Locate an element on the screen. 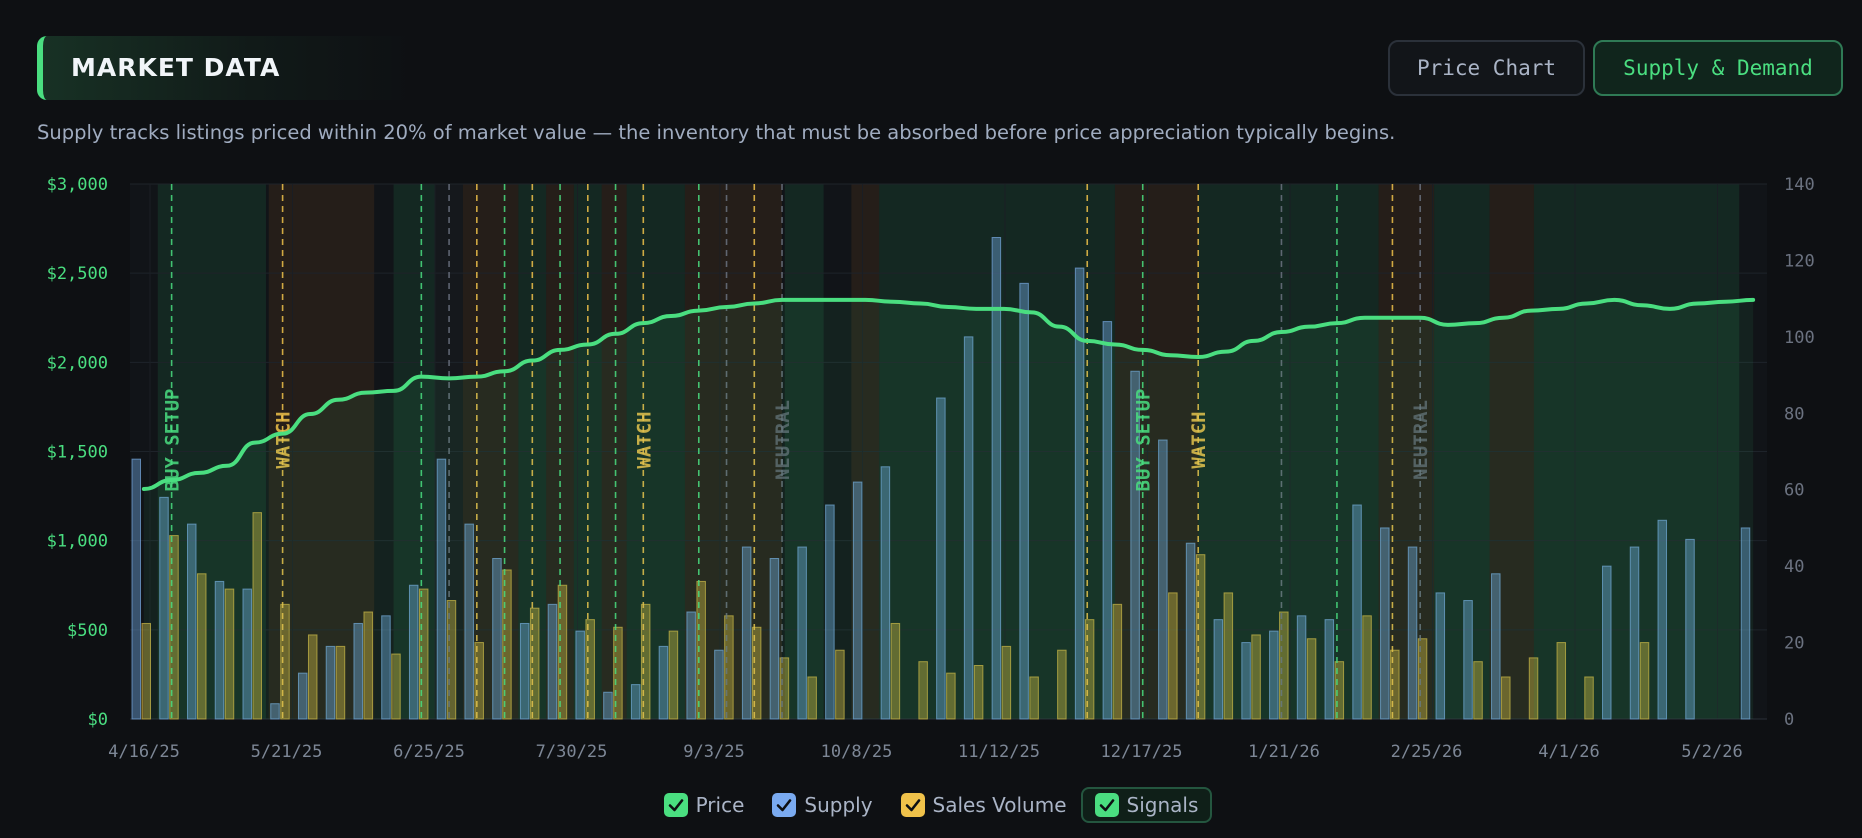 This screenshot has width=1862, height=838. x-axis-tick-label: 5/2/26 is located at coordinates (1711, 752).